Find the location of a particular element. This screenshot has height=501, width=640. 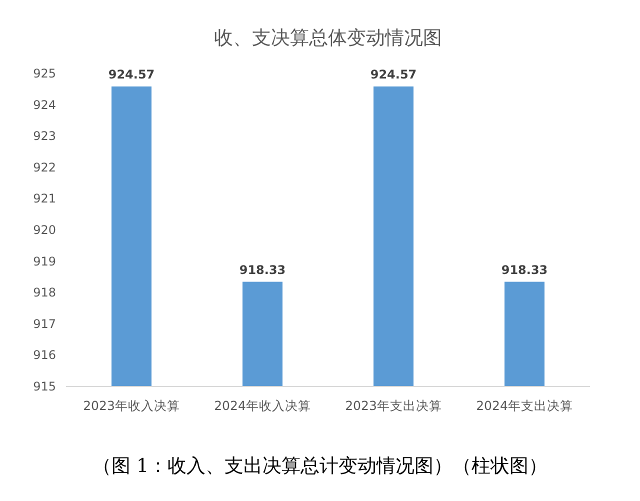

text: （图 1：收入、支出决算总计变动情况图）（柱状图） is located at coordinates (320, 466).